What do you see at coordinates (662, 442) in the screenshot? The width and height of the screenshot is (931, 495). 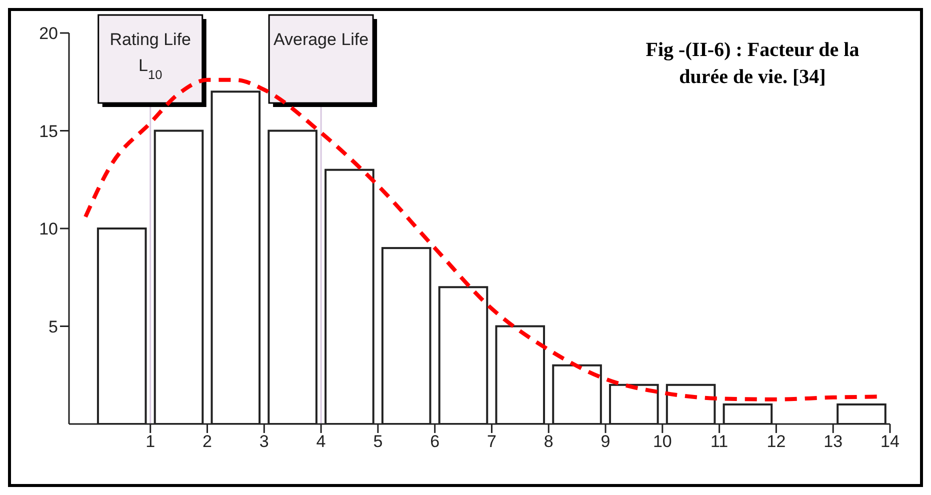 I see `x-tick-label: 10` at bounding box center [662, 442].